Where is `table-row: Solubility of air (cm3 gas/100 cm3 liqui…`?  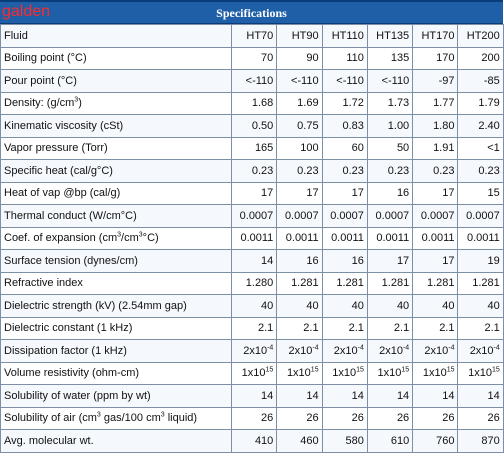 table-row: Solubility of air (cm3 gas/100 cm3 liqui… is located at coordinates (252, 418).